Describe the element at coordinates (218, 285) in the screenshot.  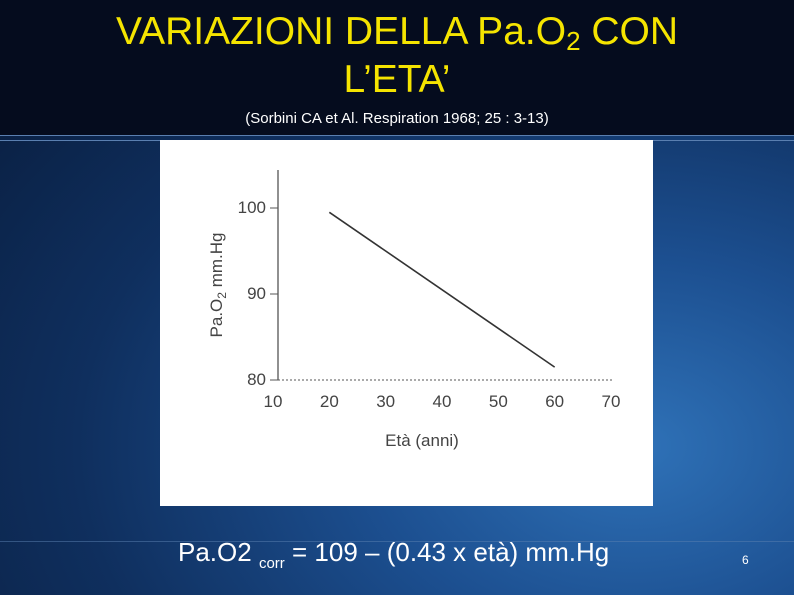
I see `y-axis-label: Pa.O2 mm.Hg` at that location.